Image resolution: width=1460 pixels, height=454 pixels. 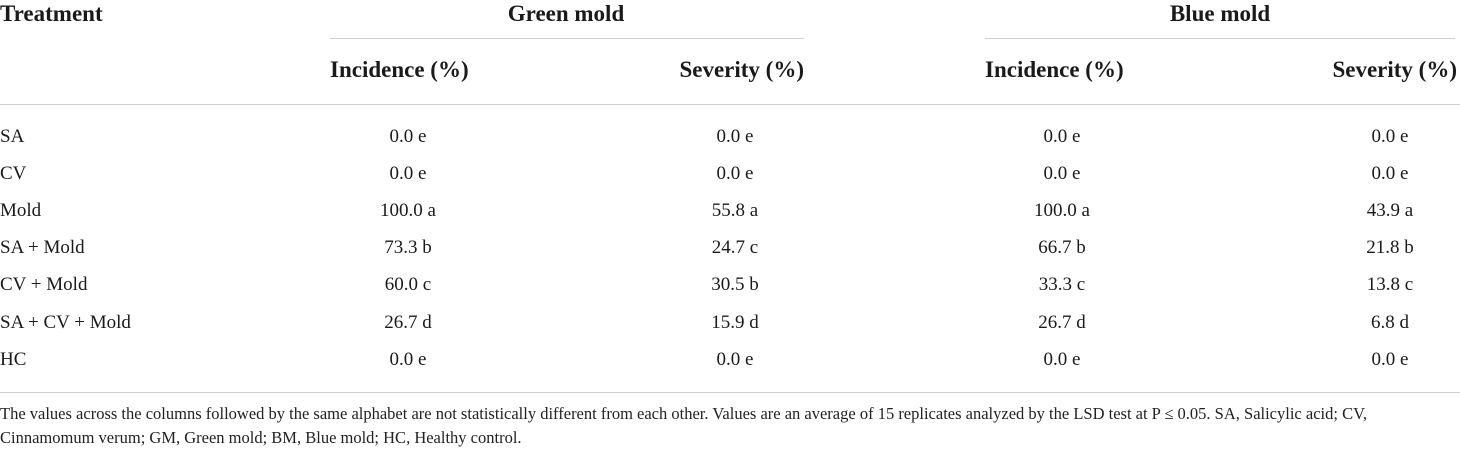 I want to click on header-rule, so click(x=730, y=104).